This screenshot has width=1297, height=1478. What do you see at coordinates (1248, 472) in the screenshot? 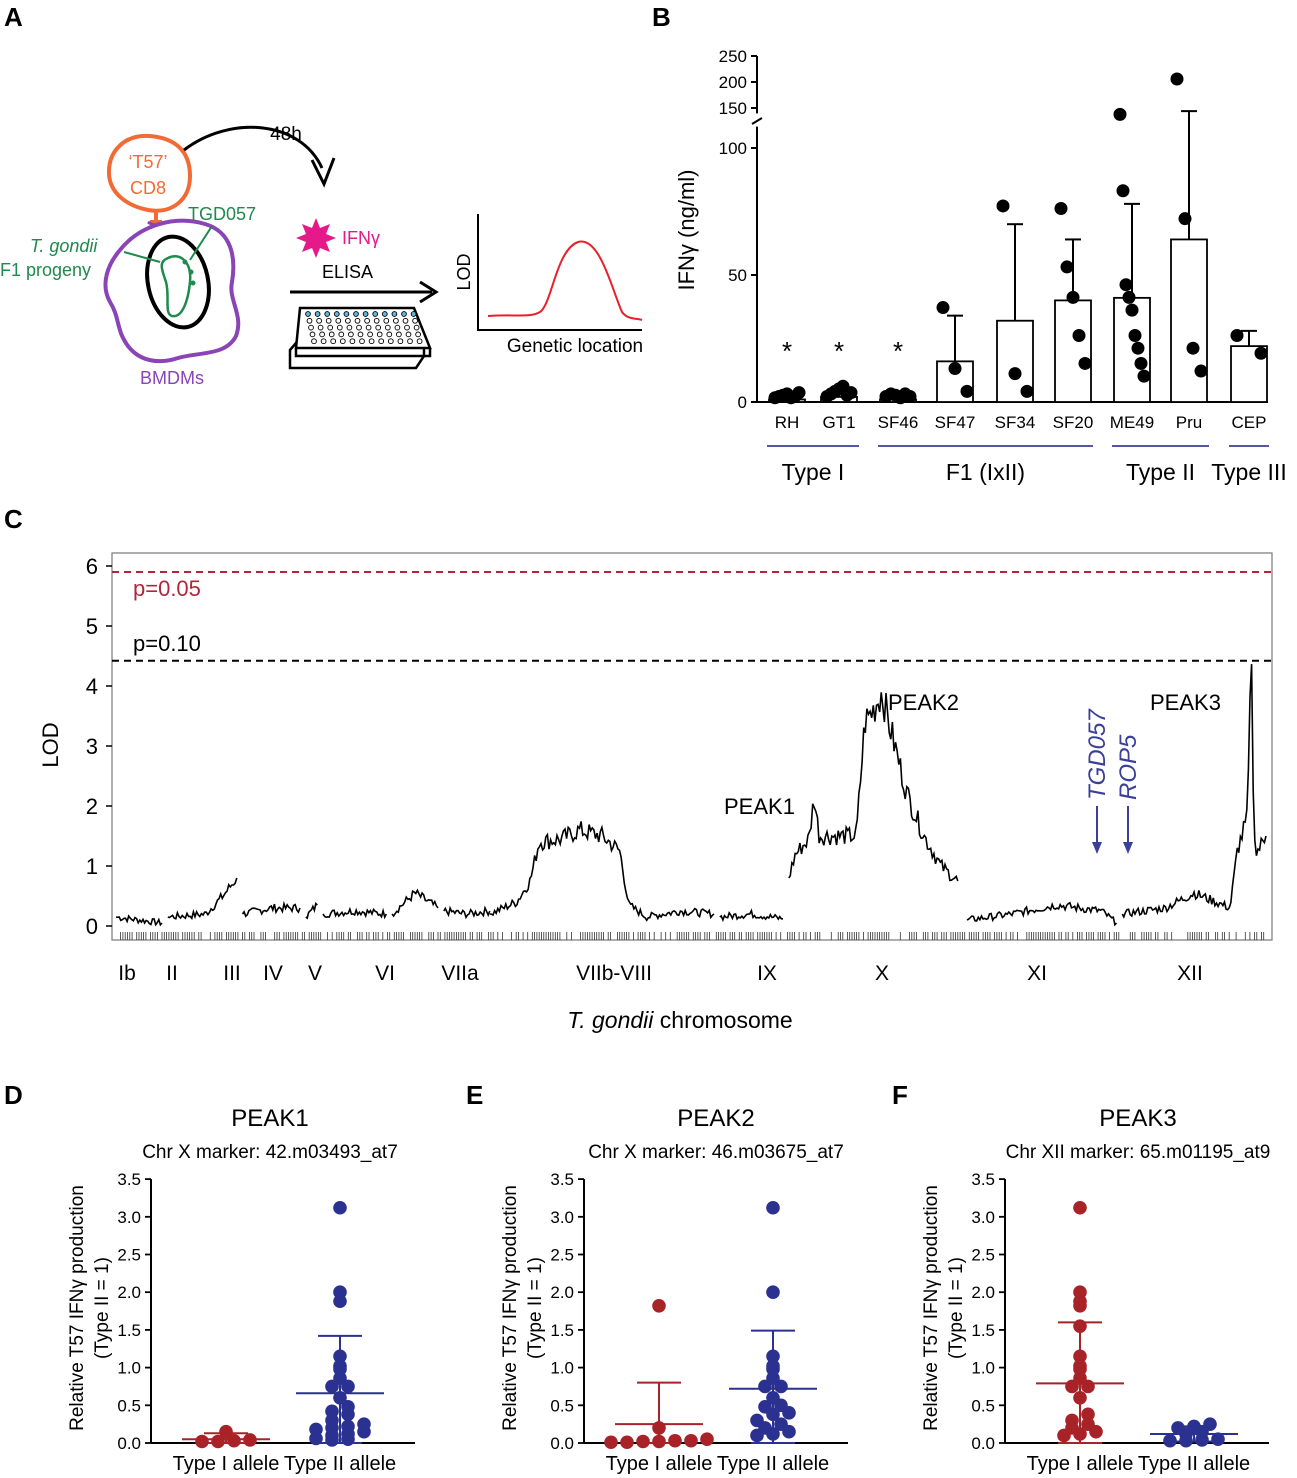
I see `group-label: Type III` at bounding box center [1248, 472].